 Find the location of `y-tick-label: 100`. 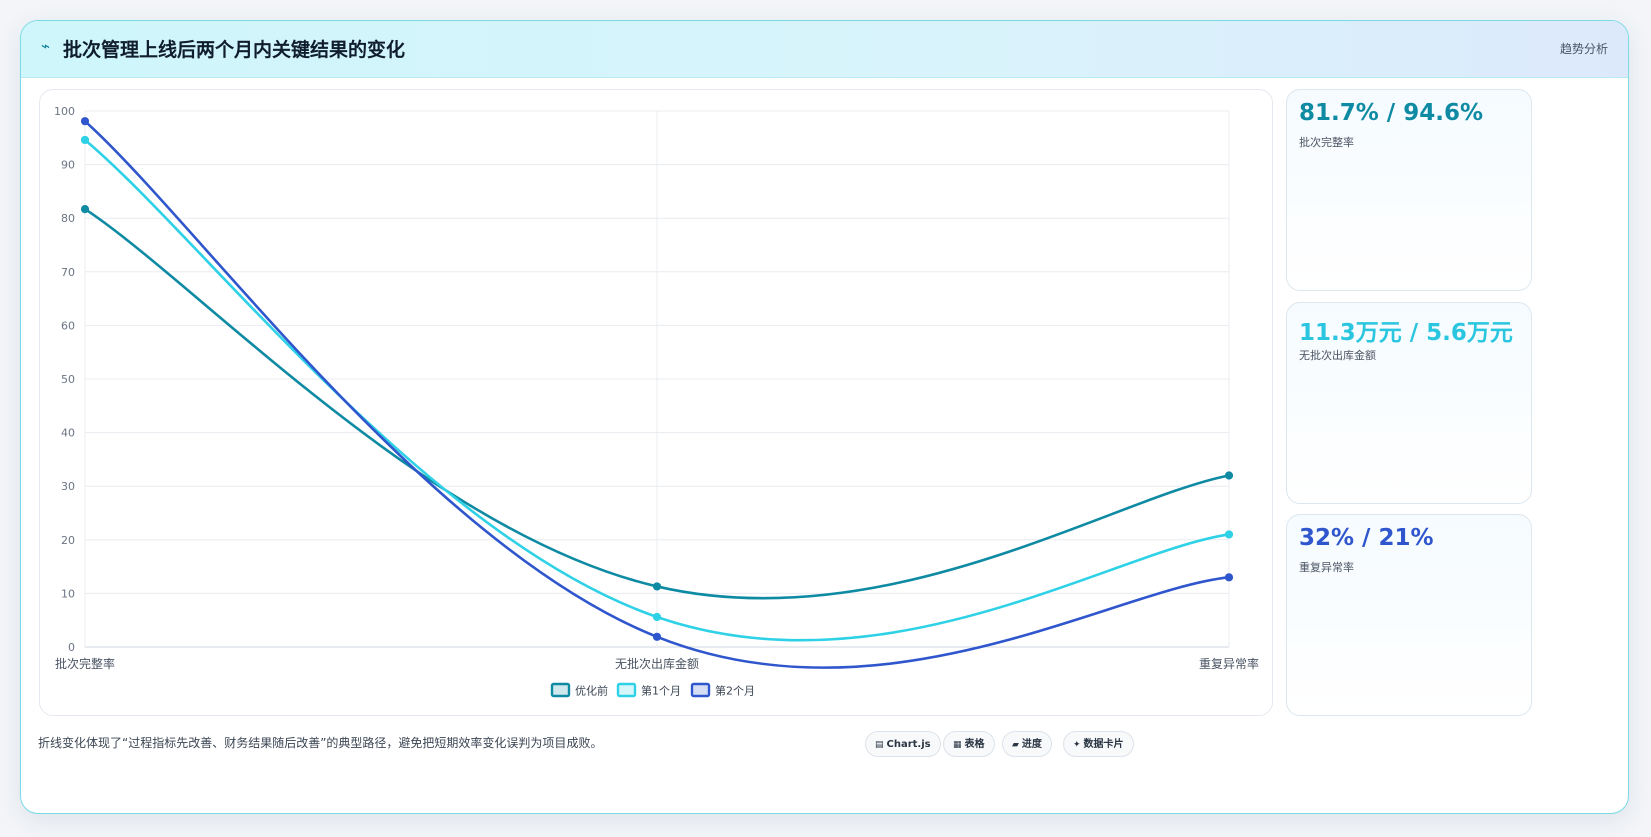

y-tick-label: 100 is located at coordinates (64, 111).